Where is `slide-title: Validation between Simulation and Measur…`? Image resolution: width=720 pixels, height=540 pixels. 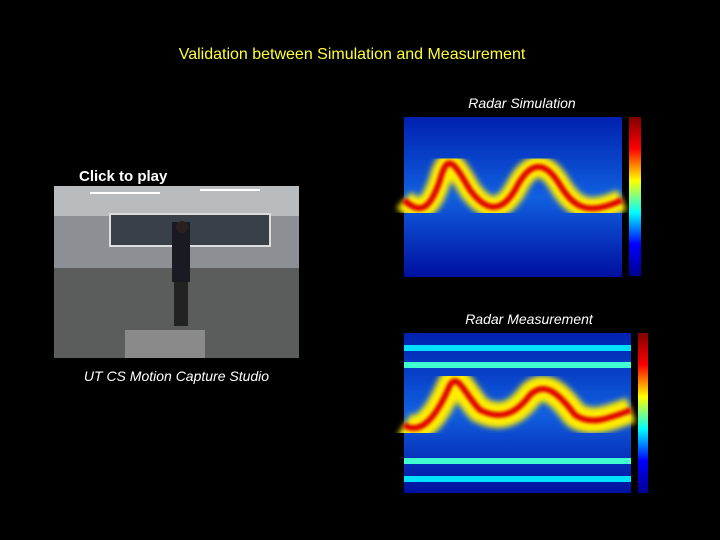
slide-title: Validation between Simulation and Measur… is located at coordinates (352, 54).